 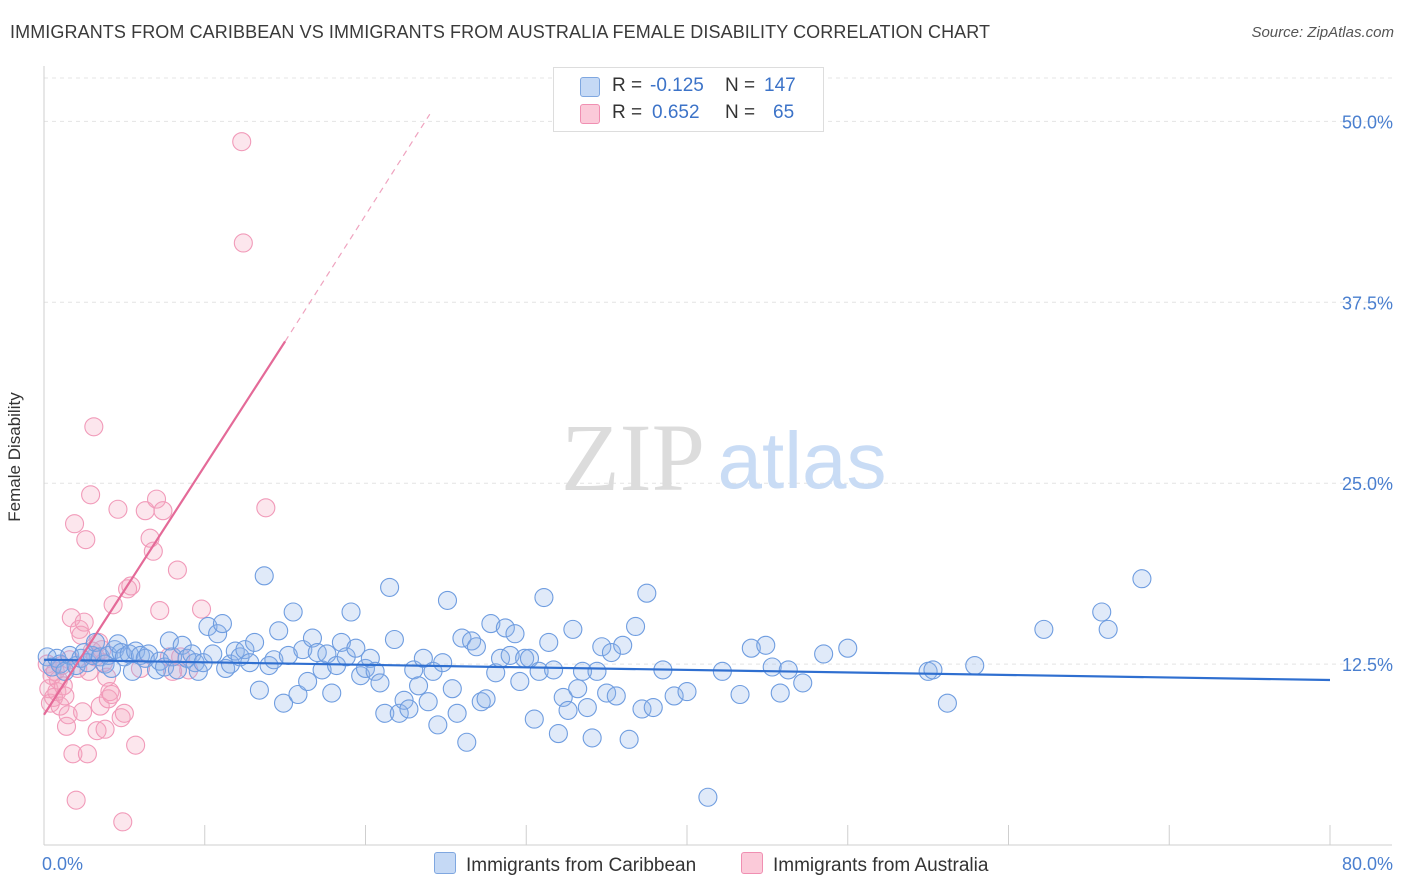 I want to click on trend-line-caribbean, so click(x=687, y=670).